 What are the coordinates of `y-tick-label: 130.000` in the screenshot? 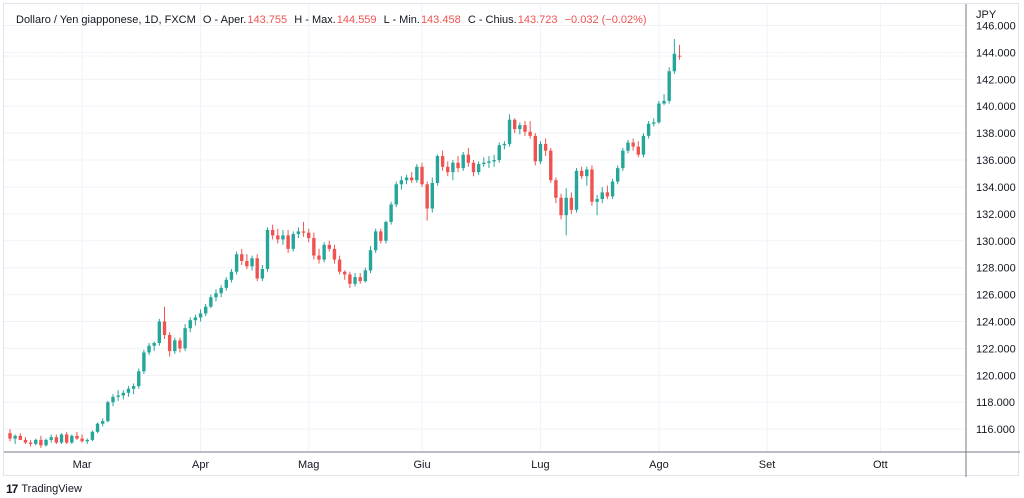 It's located at (996, 242).